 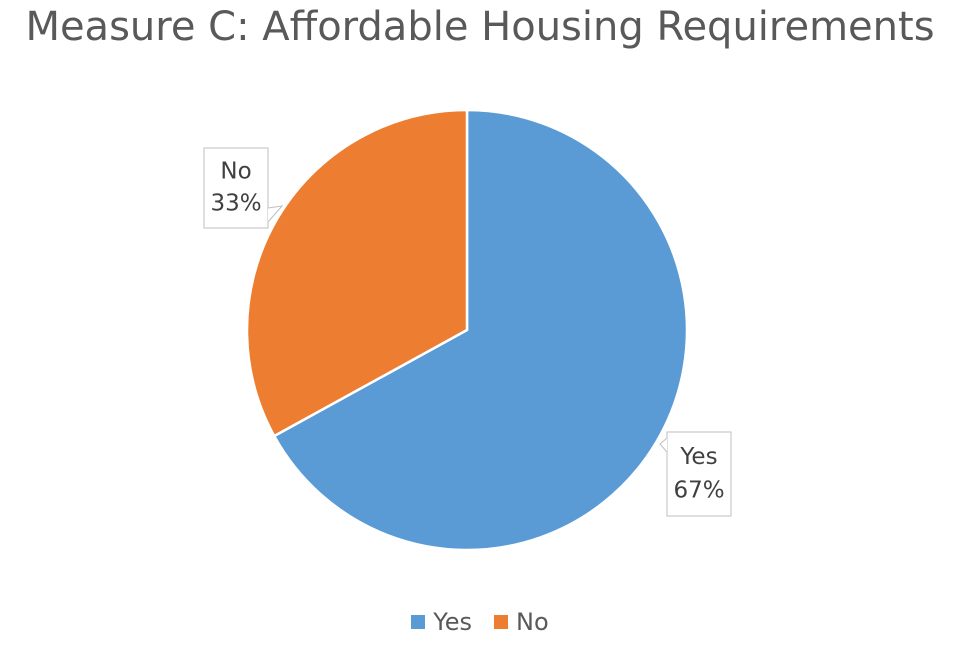 What do you see at coordinates (453, 622) in the screenshot?
I see `legend-label-yes: Yes` at bounding box center [453, 622].